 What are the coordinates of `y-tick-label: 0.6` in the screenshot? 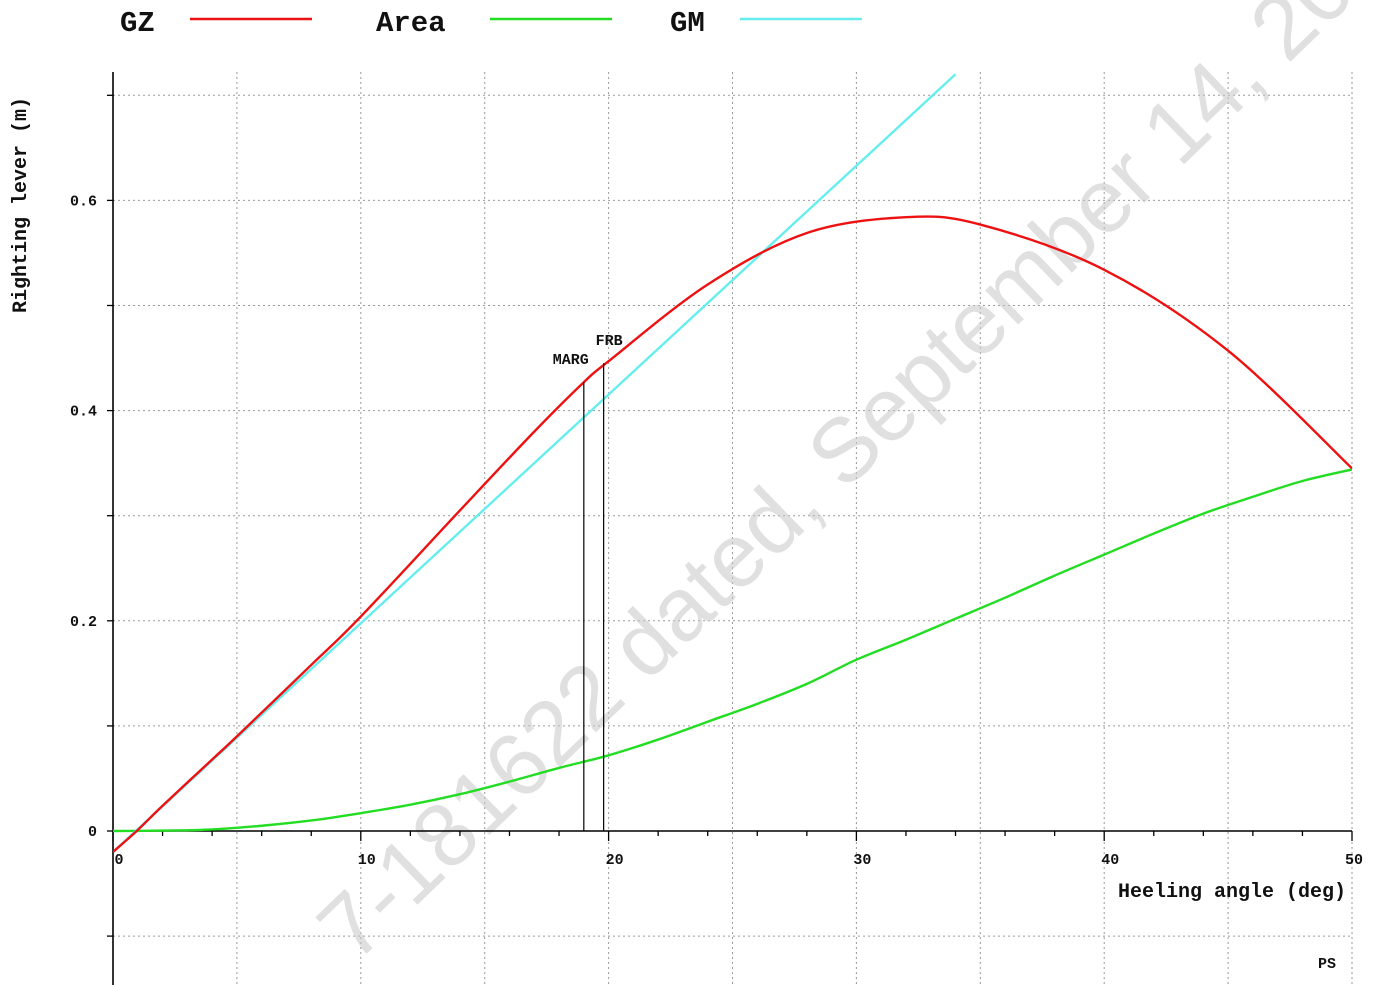 It's located at (83, 201).